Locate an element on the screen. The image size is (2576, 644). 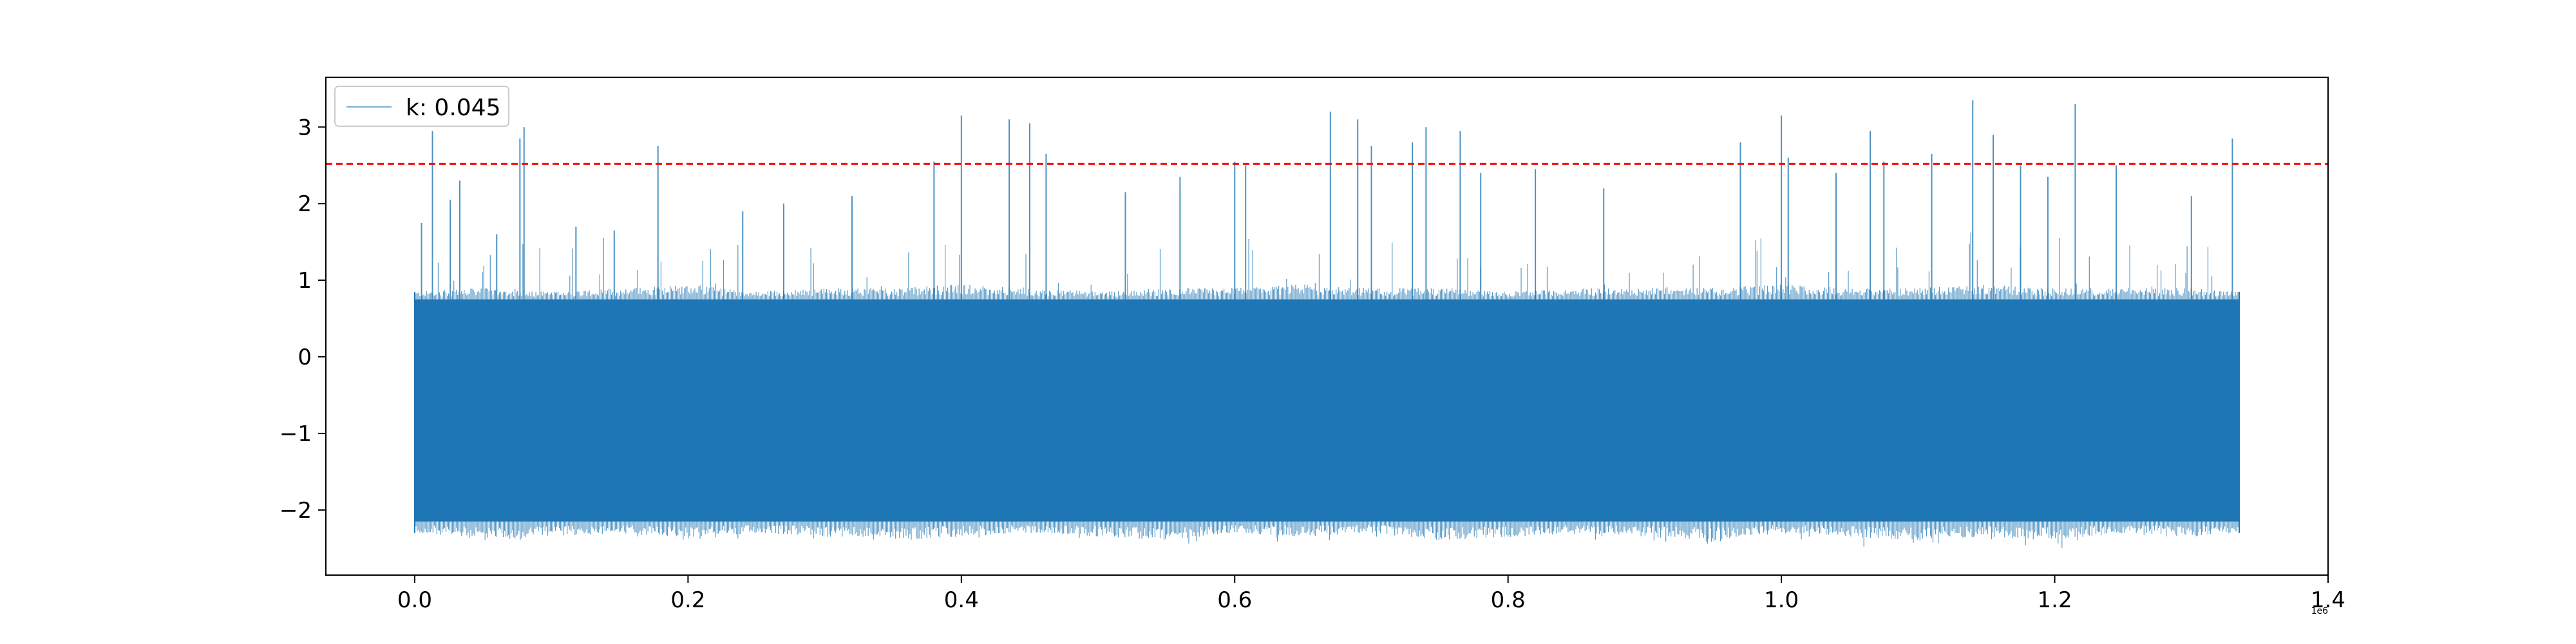
legend-box is located at coordinates (421, 107).